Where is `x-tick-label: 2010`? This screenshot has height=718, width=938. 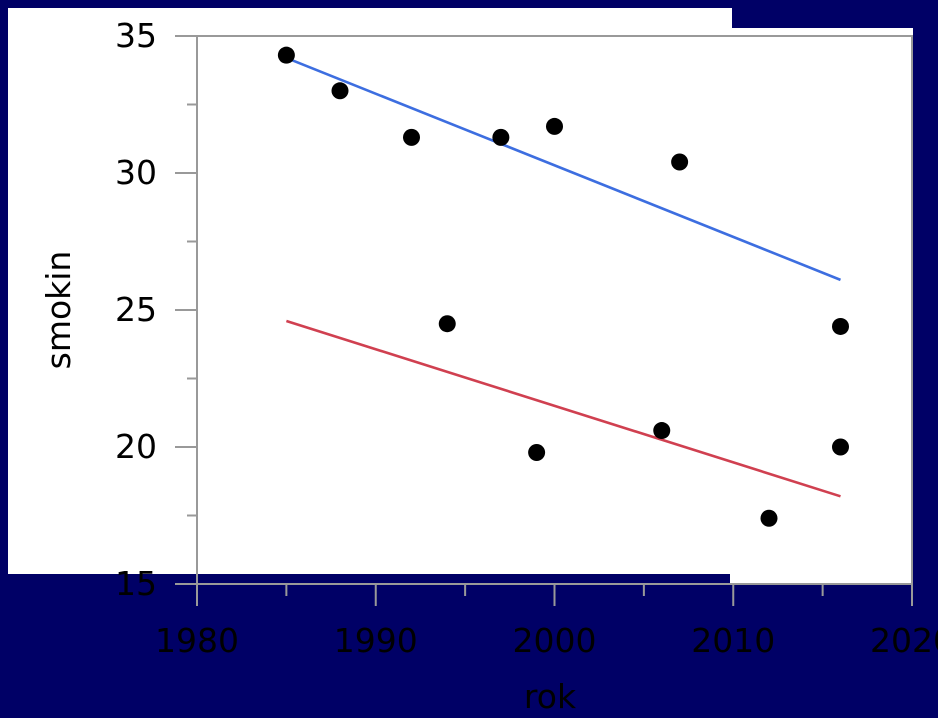
x-tick-label: 2010 is located at coordinates (733, 640).